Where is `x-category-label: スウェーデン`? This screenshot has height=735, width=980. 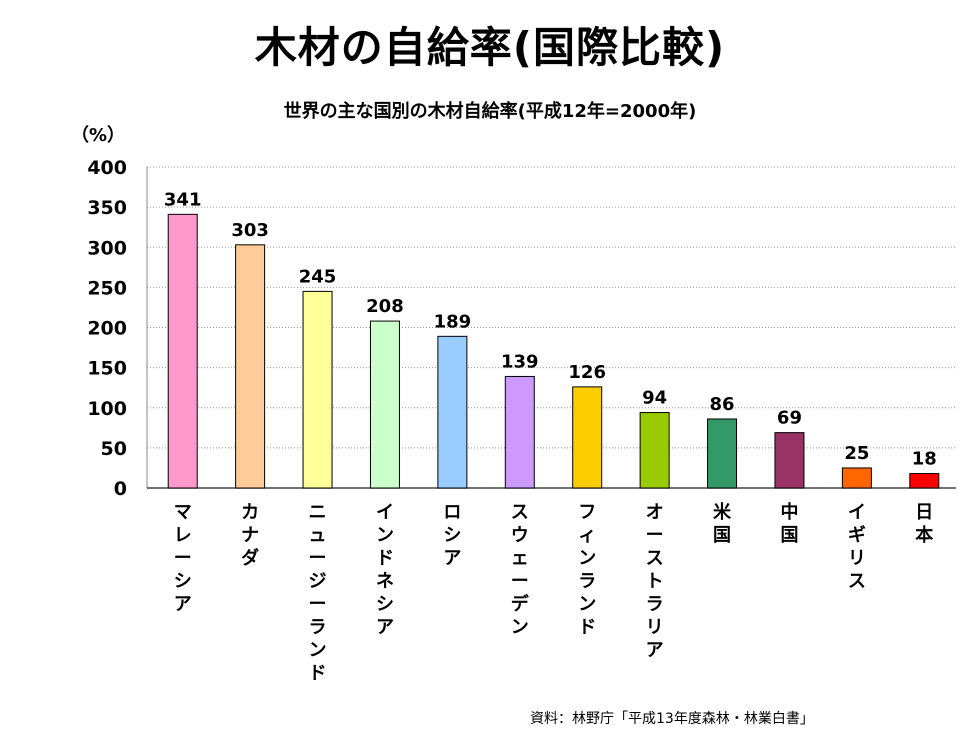
x-category-label: スウェーデン is located at coordinates (520, 570).